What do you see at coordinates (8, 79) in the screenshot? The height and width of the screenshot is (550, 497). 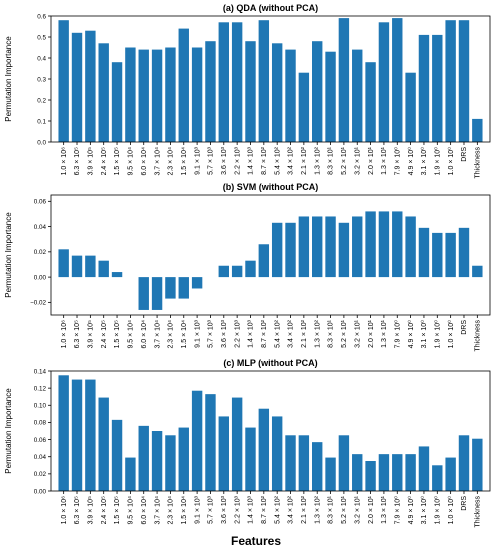 I see `y-axis-label: Permutation Importance` at bounding box center [8, 79].